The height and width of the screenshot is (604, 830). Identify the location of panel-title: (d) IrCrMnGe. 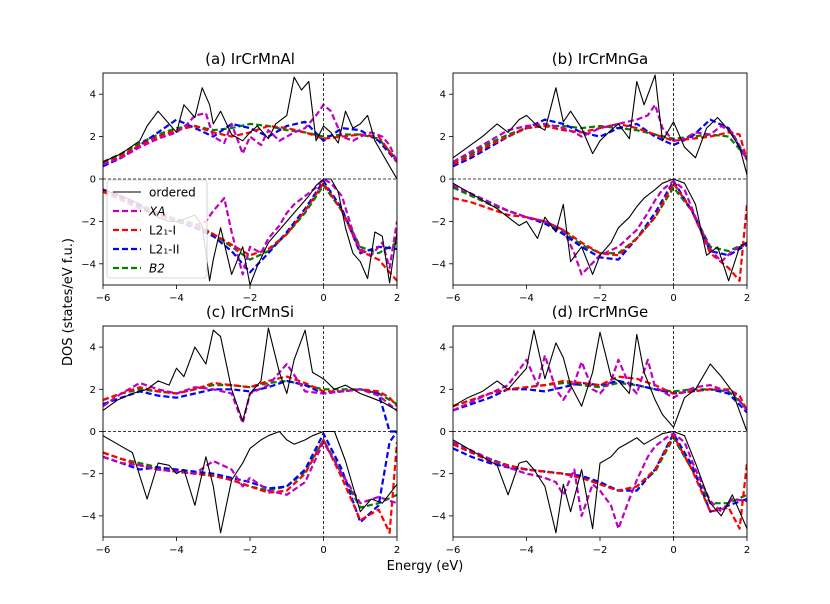
(600, 312).